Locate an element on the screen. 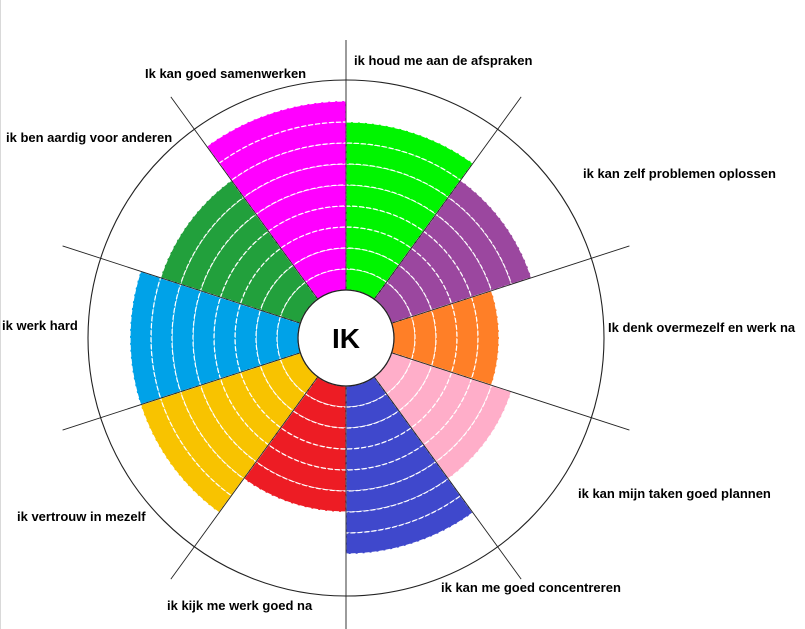 Image resolution: width=805 pixels, height=629 pixels. label-aardig: ik ben aardig voor anderen is located at coordinates (89, 137).